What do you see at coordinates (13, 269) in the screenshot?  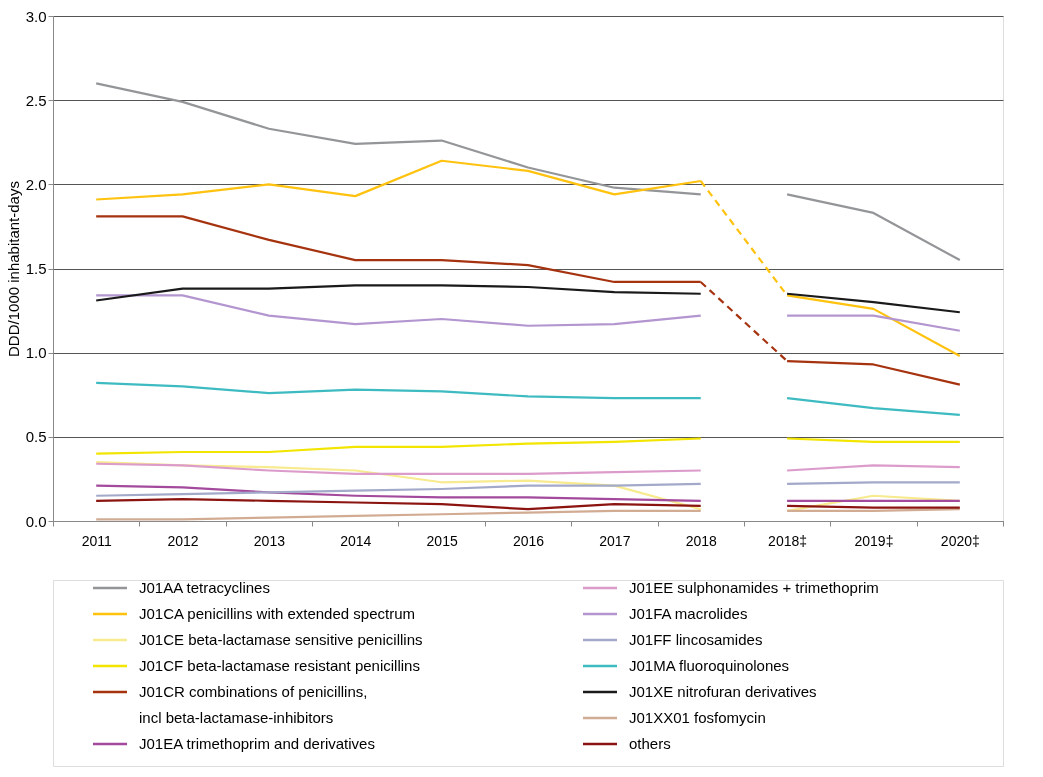 I see `y-axis-title: DDD/1000 inhabitant-days` at bounding box center [13, 269].